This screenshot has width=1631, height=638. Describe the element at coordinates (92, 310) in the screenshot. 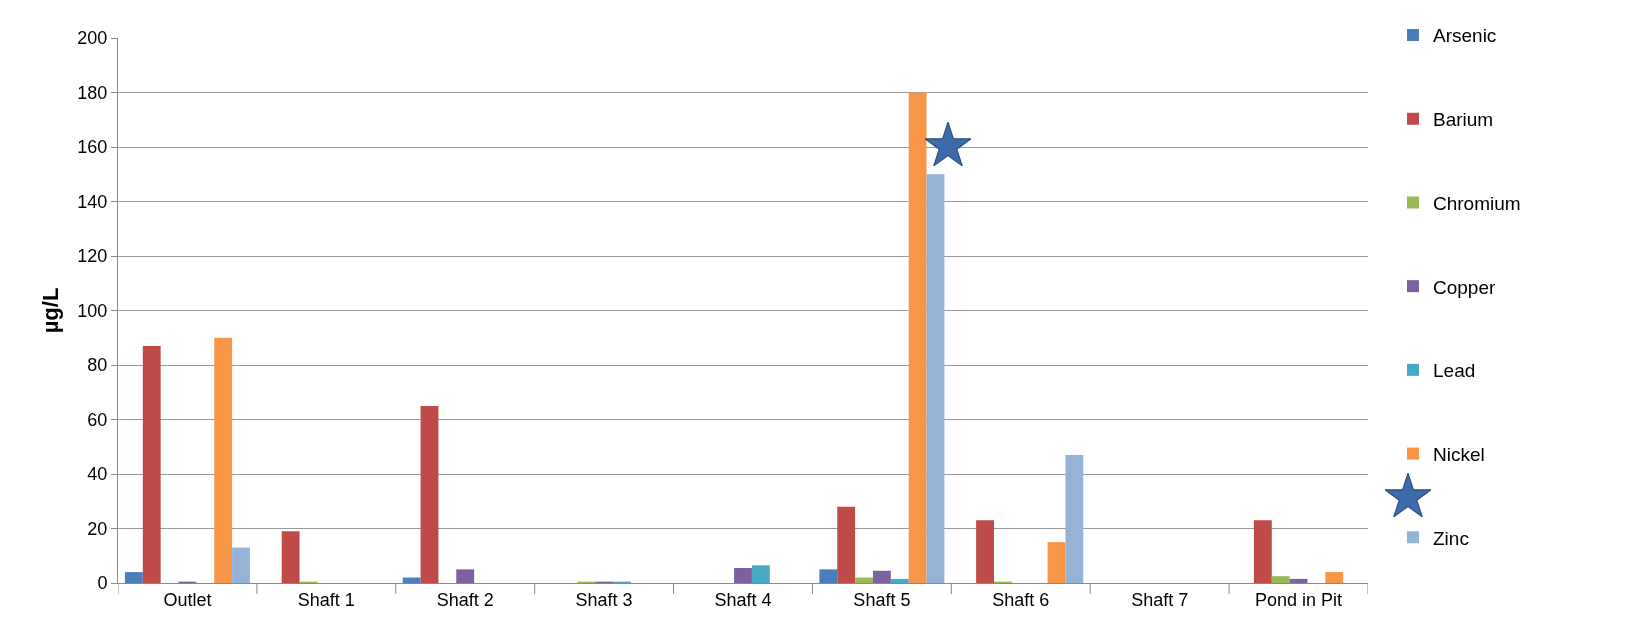

I see `y-tick-label: 100` at that location.